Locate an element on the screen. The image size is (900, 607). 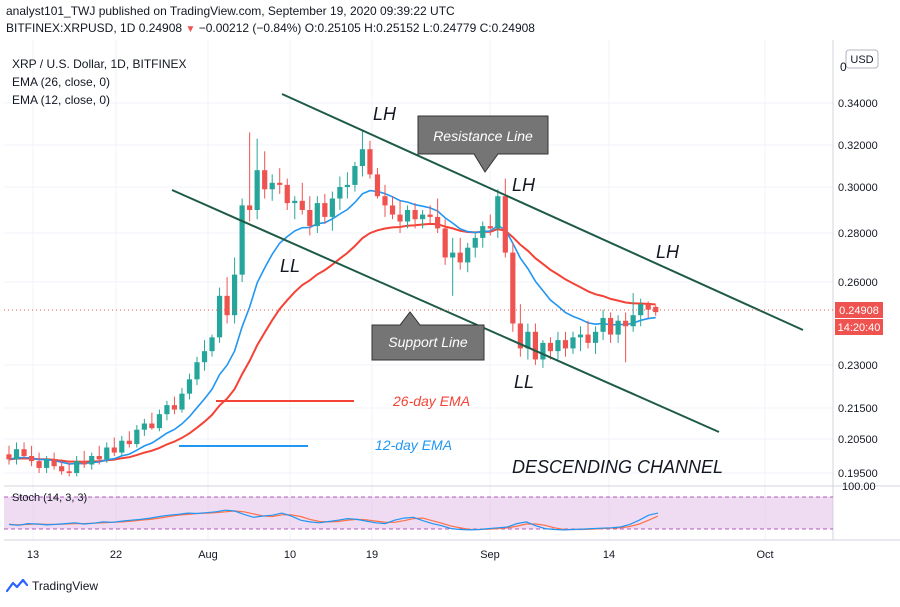
time-axis: 13 22 Aug 10 19 Sep 14 Oct is located at coordinates (400, 555).